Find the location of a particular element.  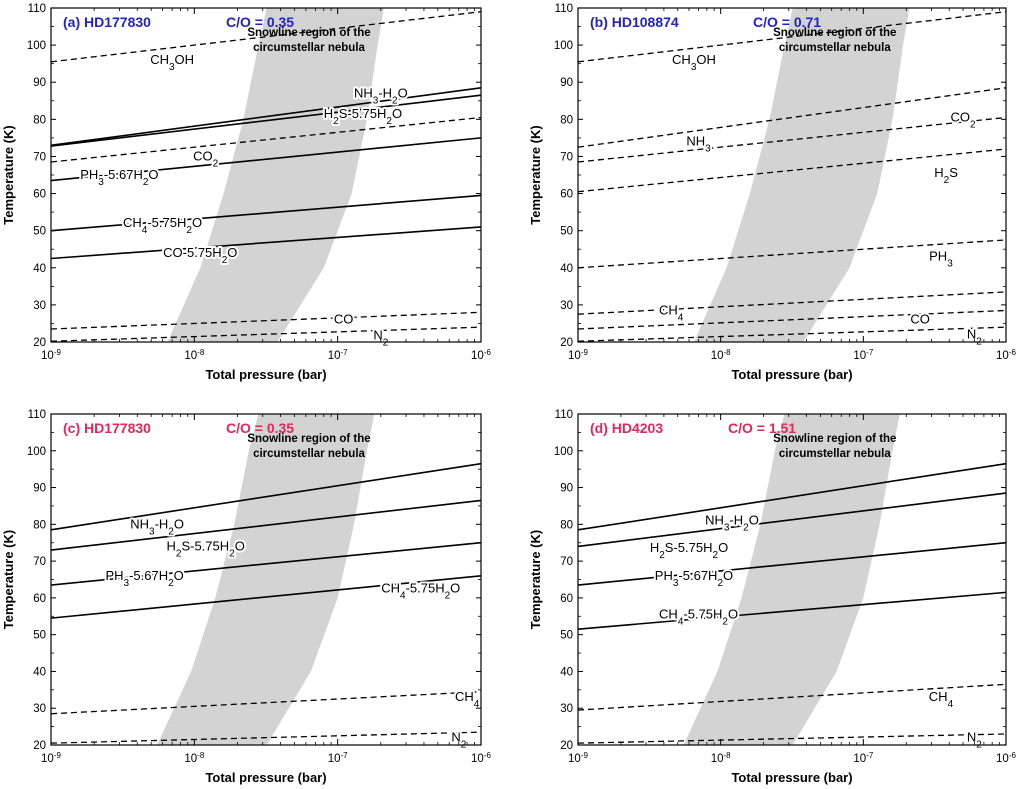

panel-title: (b) HD108874 is located at coordinates (634, 22).